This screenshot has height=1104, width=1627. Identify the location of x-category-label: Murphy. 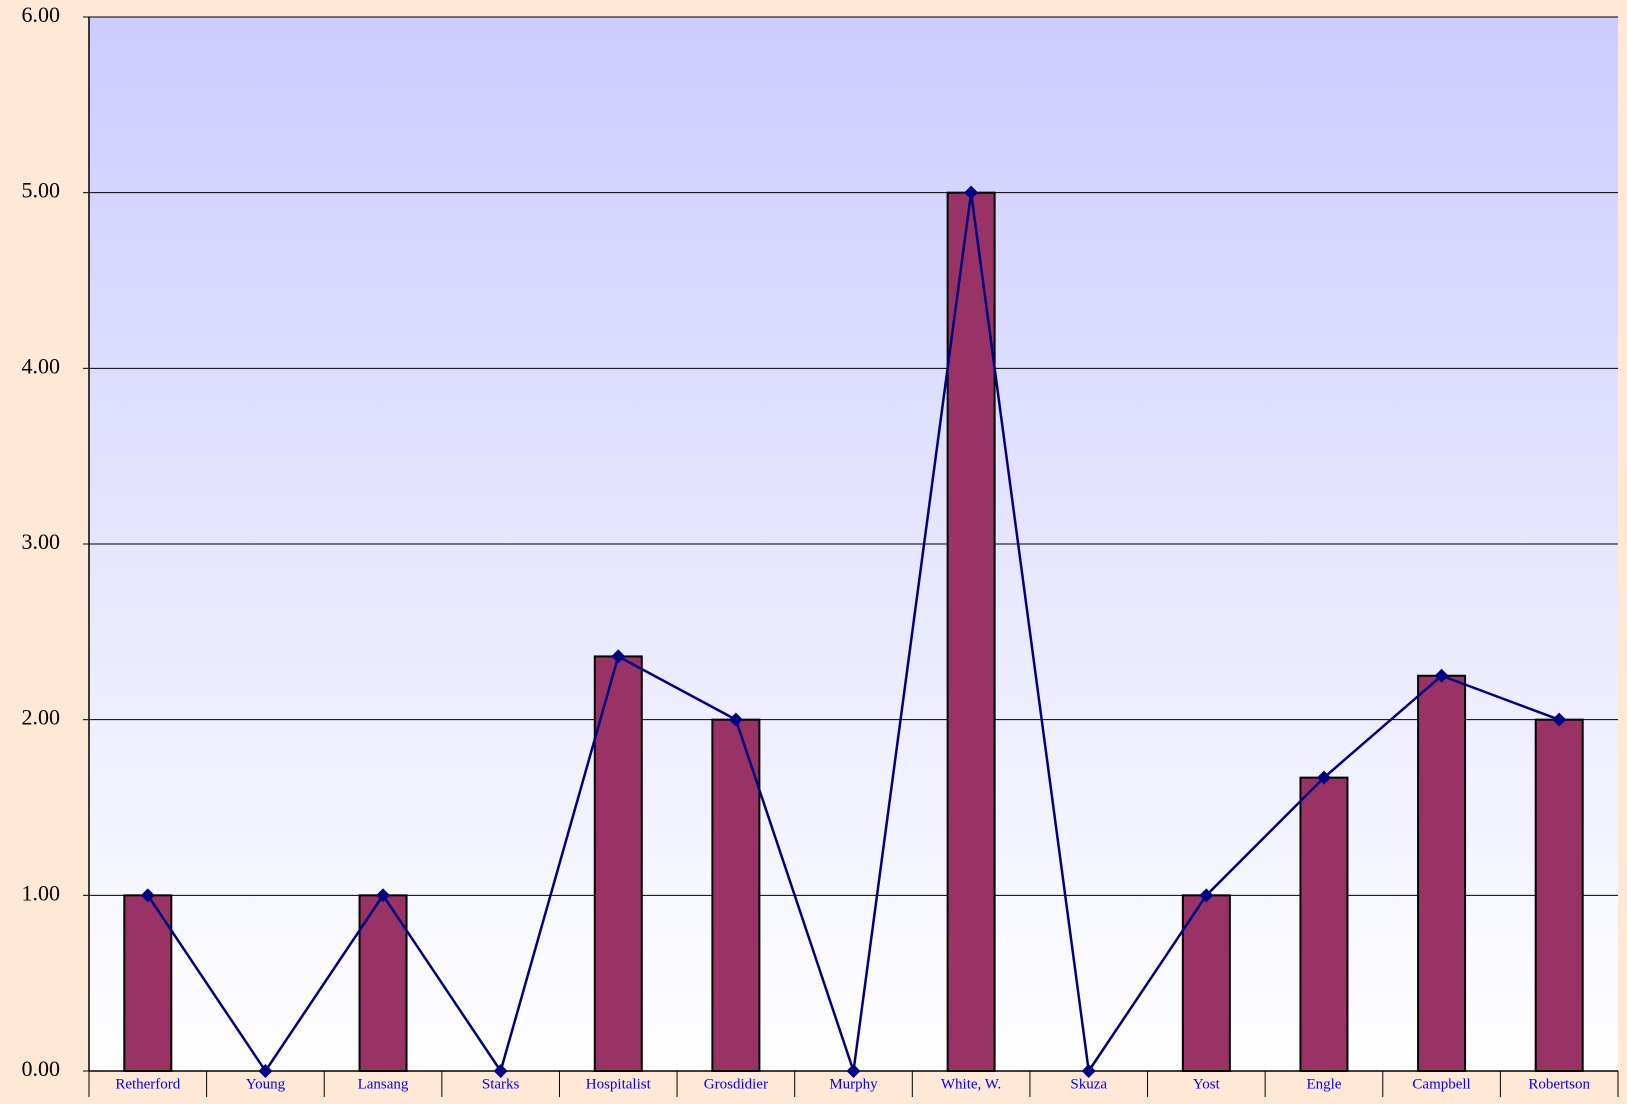
(853, 1084).